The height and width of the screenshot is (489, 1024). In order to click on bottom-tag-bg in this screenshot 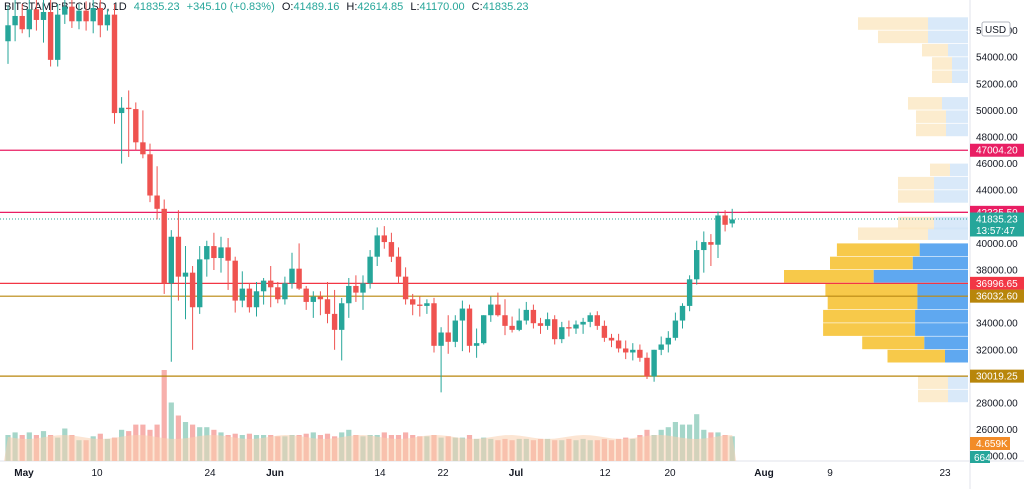, I will do `click(980, 457)`.